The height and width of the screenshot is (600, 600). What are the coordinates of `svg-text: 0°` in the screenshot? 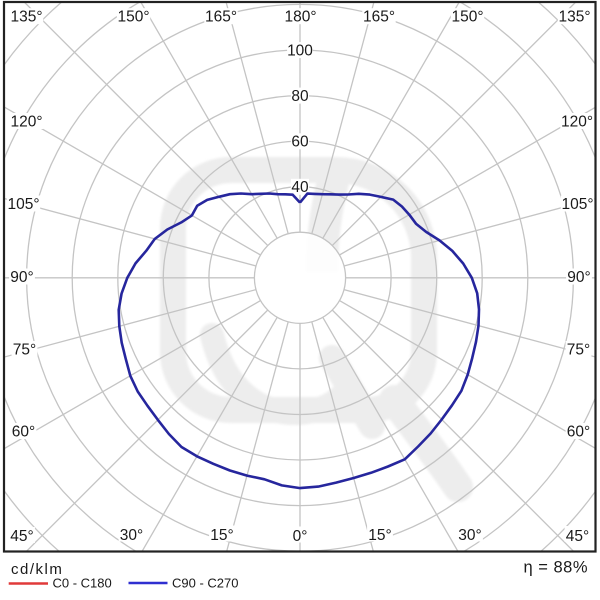 It's located at (300, 536).